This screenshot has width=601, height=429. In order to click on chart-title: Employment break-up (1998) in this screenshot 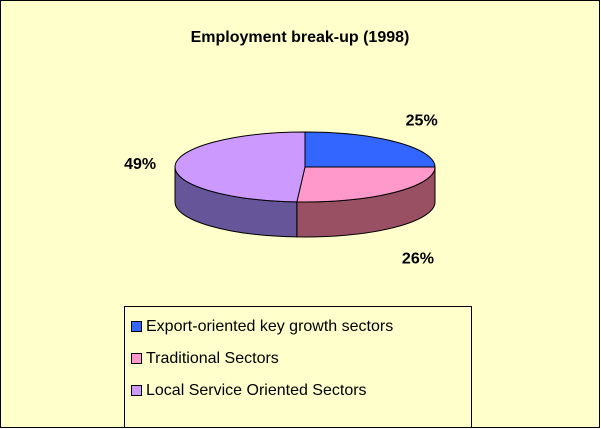, I will do `click(300, 37)`.